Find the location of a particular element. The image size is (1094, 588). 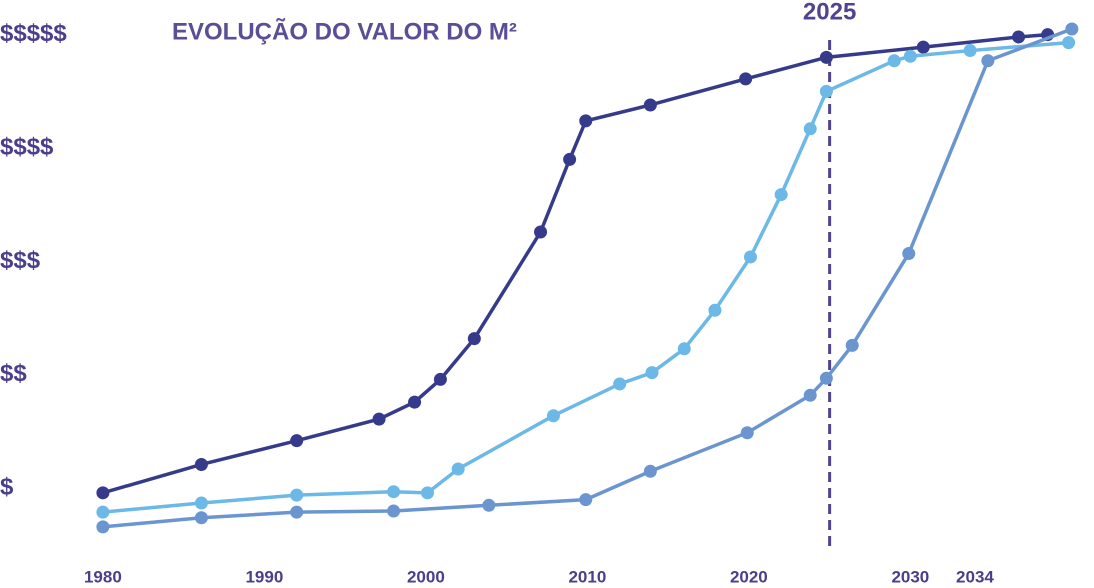

x-tick-label: 2020 is located at coordinates (749, 576).